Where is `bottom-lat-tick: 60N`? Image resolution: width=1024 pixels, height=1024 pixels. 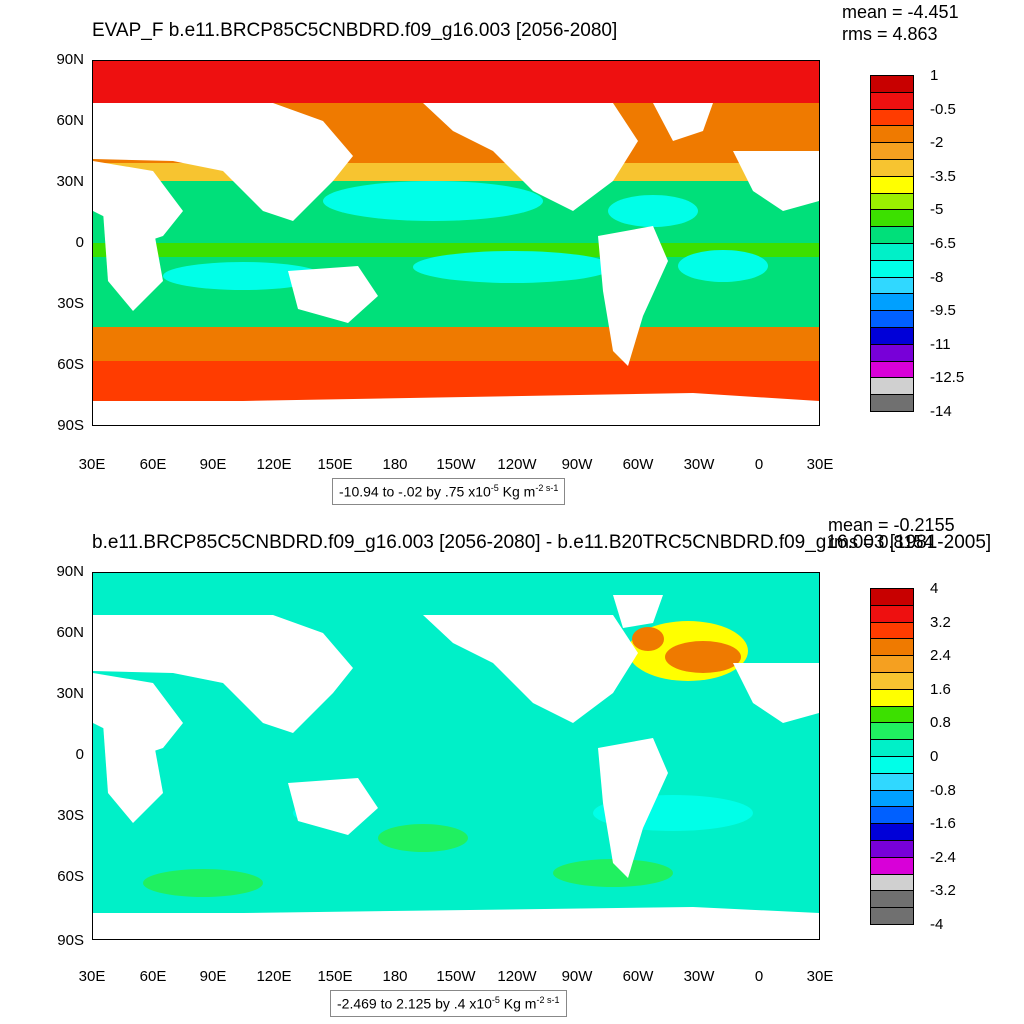
bottom-lat-tick: 60N is located at coordinates (70, 632).